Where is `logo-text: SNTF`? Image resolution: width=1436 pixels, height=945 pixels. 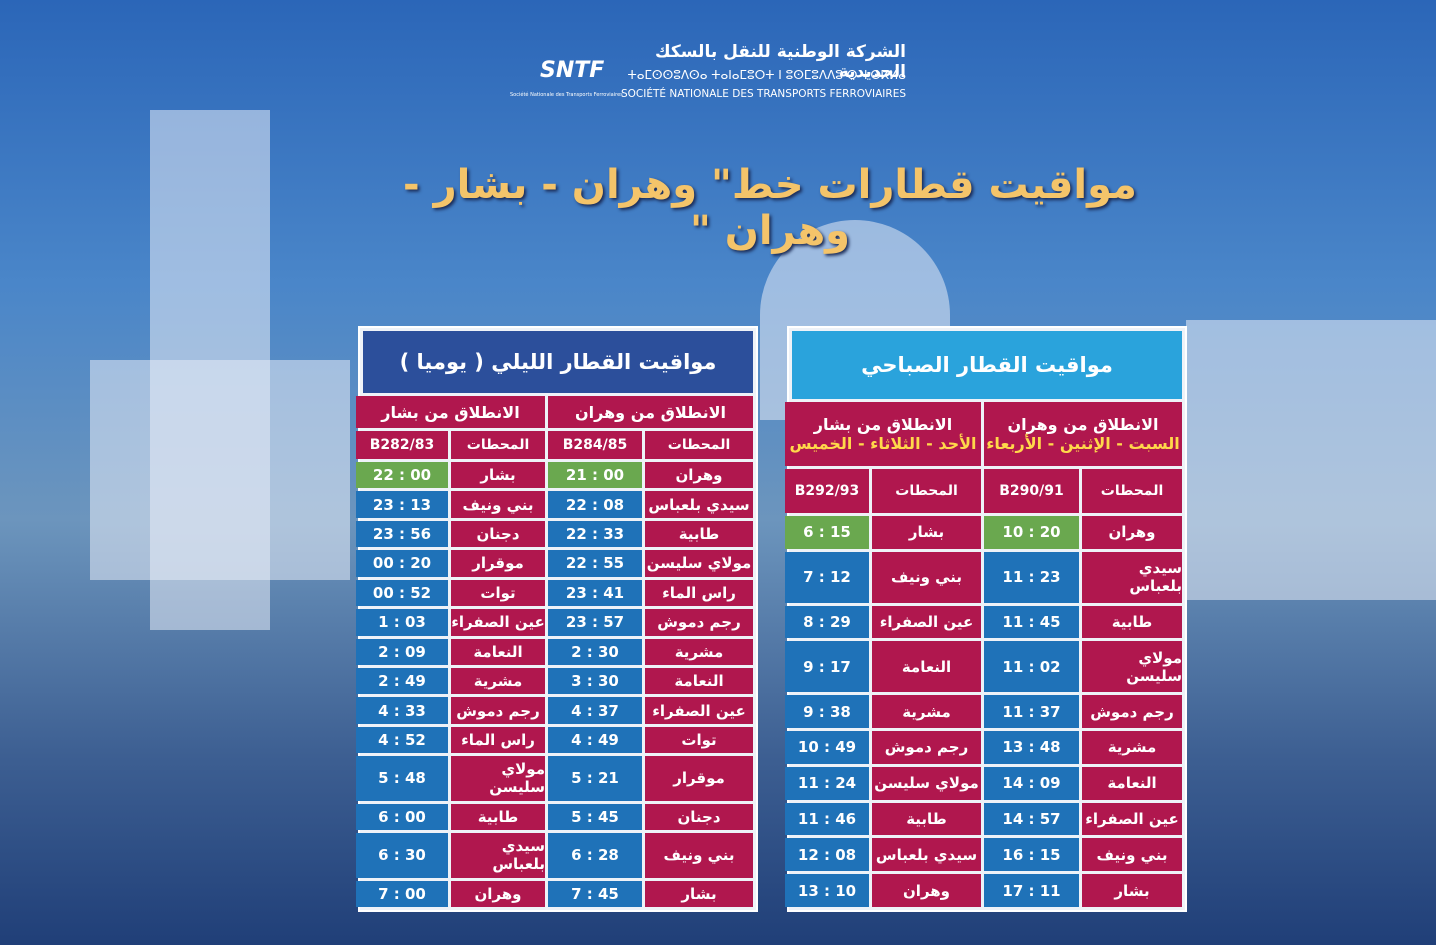
logo-text: SNTF is located at coordinates (572, 70).